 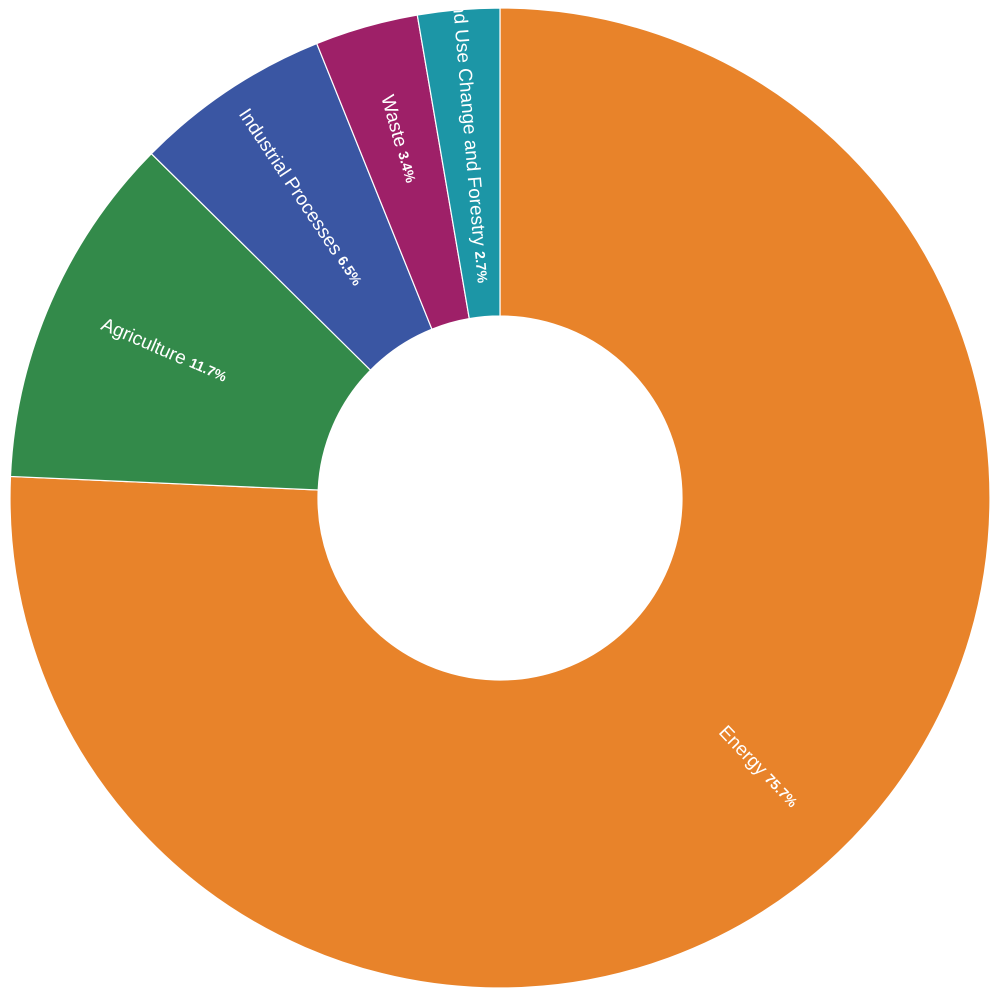 I want to click on slice-agriculture, so click(x=190, y=321).